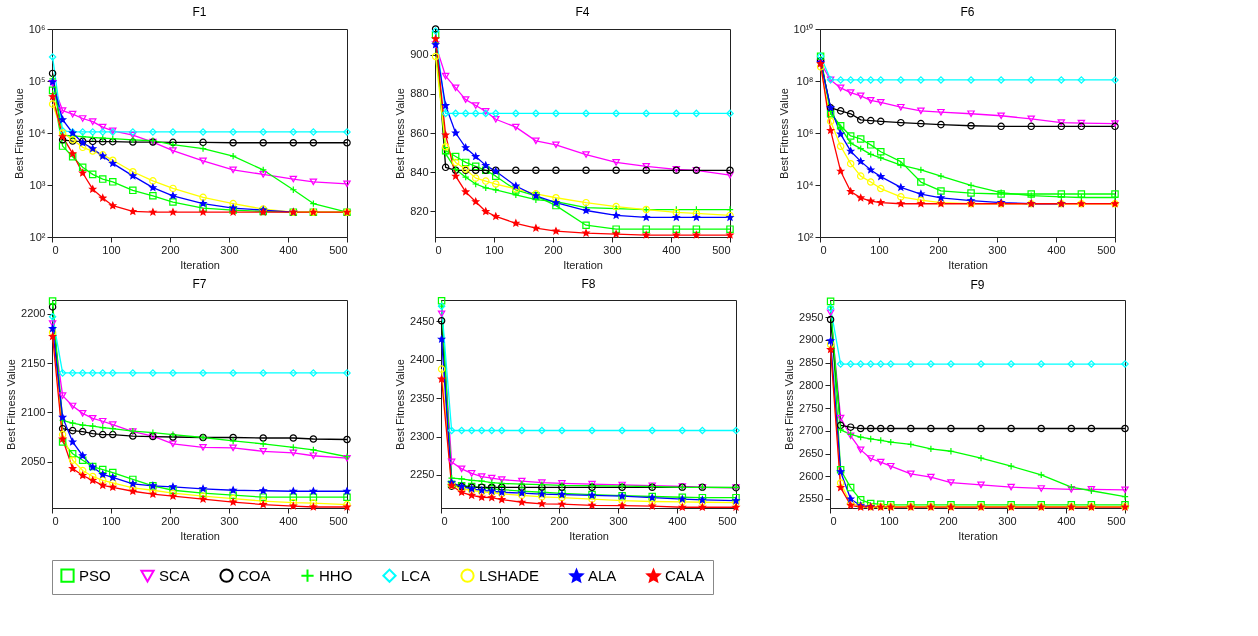 This screenshot has height=636, width=1258. Describe the element at coordinates (805, 80) in the screenshot. I see `y-tick-label: 10⁸` at that location.